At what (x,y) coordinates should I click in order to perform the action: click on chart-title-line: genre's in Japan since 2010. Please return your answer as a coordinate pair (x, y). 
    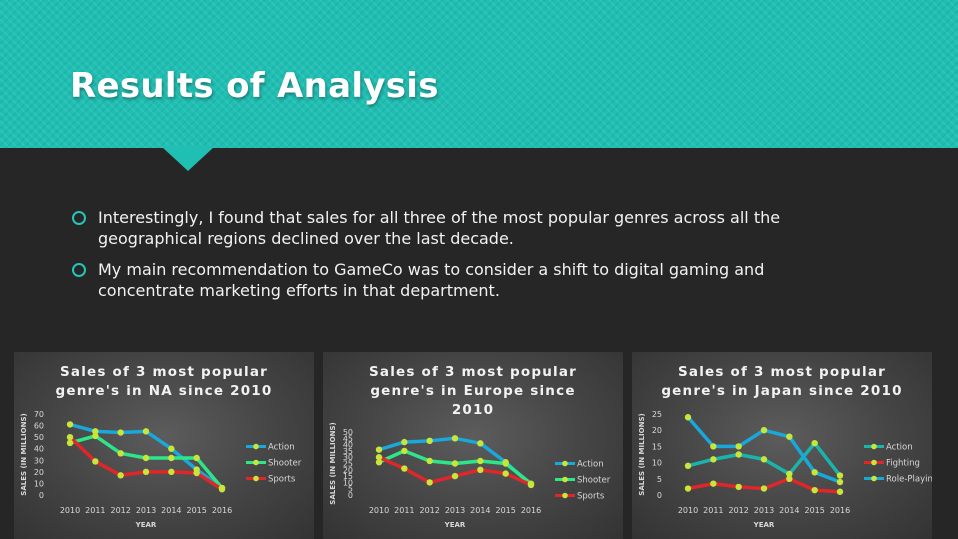
    Looking at the image, I should click on (781, 391).